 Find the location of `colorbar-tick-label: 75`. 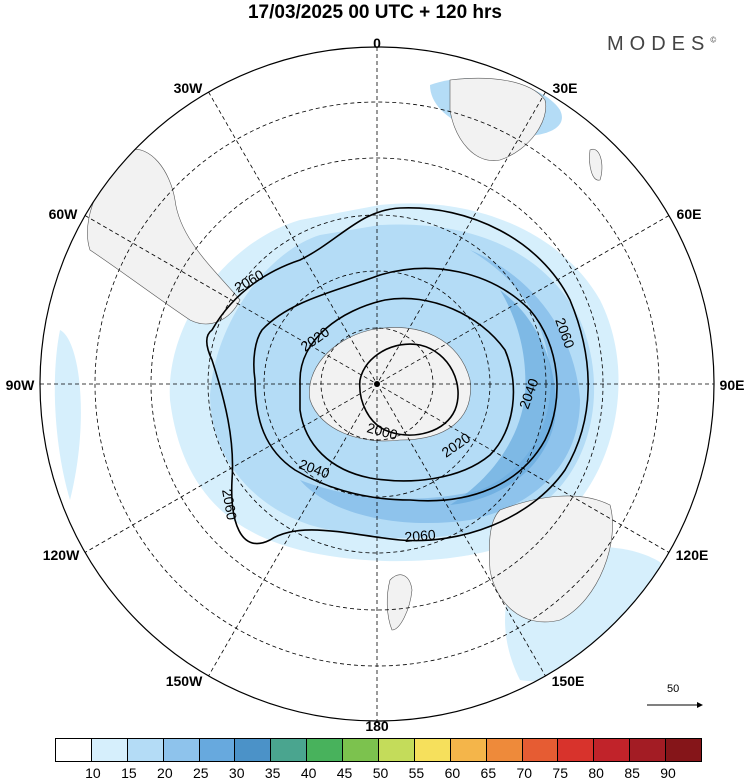

colorbar-tick-label: 75 is located at coordinates (560, 773).